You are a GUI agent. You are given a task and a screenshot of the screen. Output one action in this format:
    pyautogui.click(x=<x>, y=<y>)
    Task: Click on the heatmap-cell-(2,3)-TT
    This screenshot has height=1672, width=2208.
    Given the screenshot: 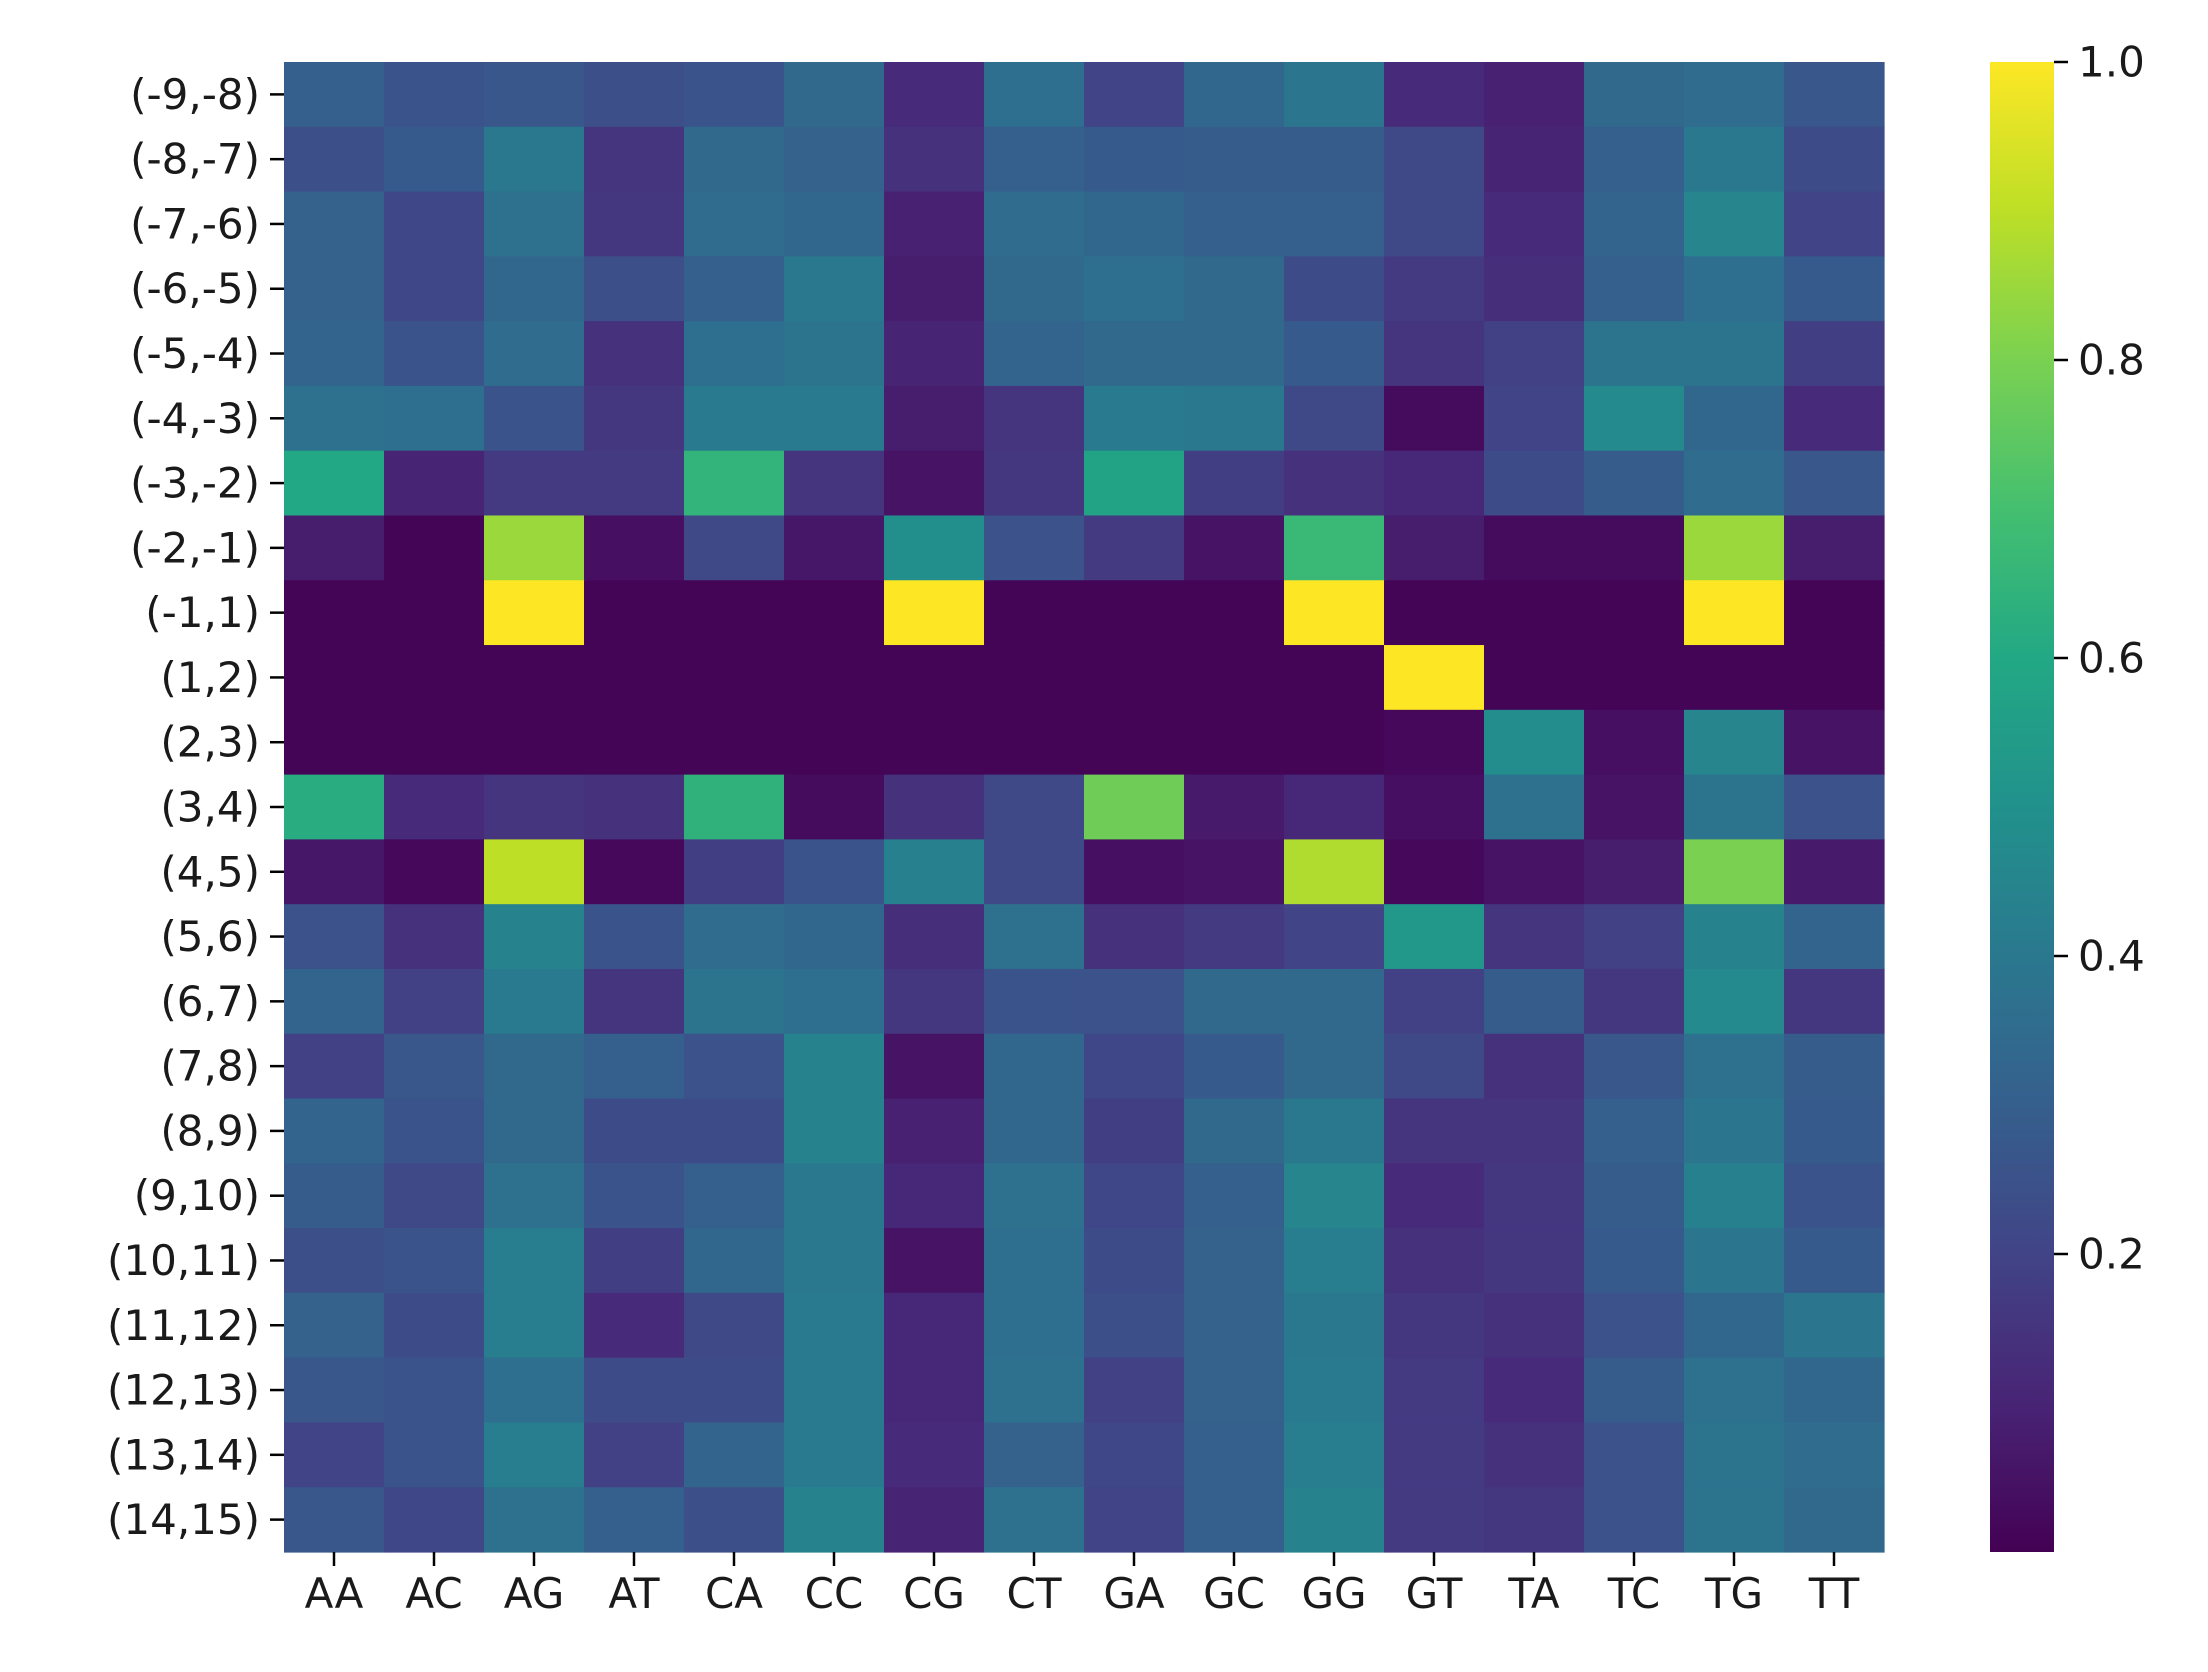 What is the action you would take?
    pyautogui.click(x=1834, y=742)
    